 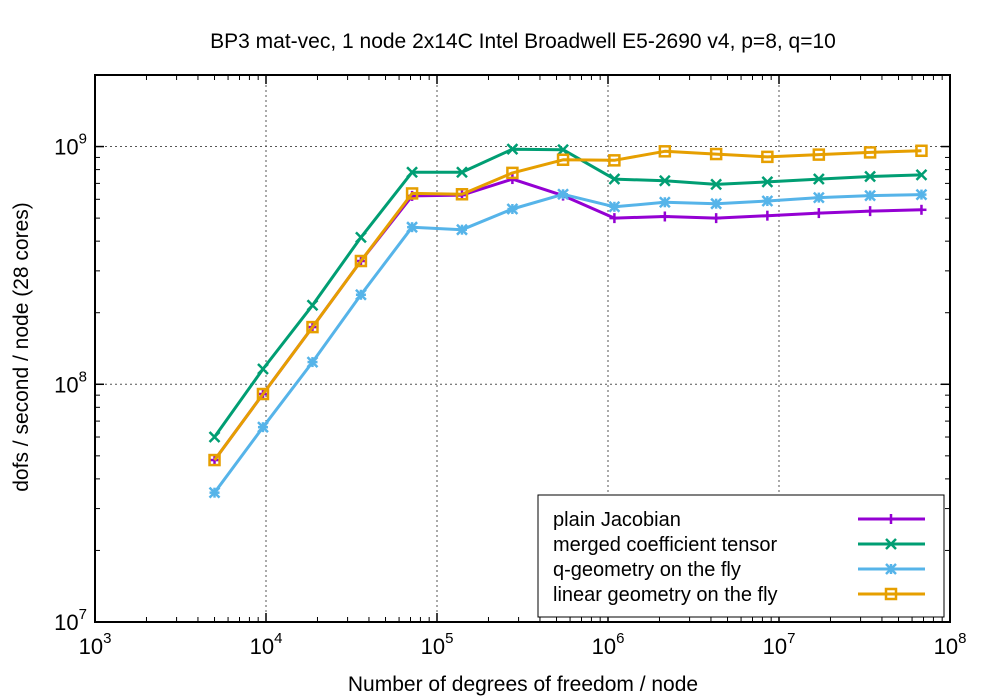 I want to click on legend-item: linear geometry on the fly, so click(x=739, y=595).